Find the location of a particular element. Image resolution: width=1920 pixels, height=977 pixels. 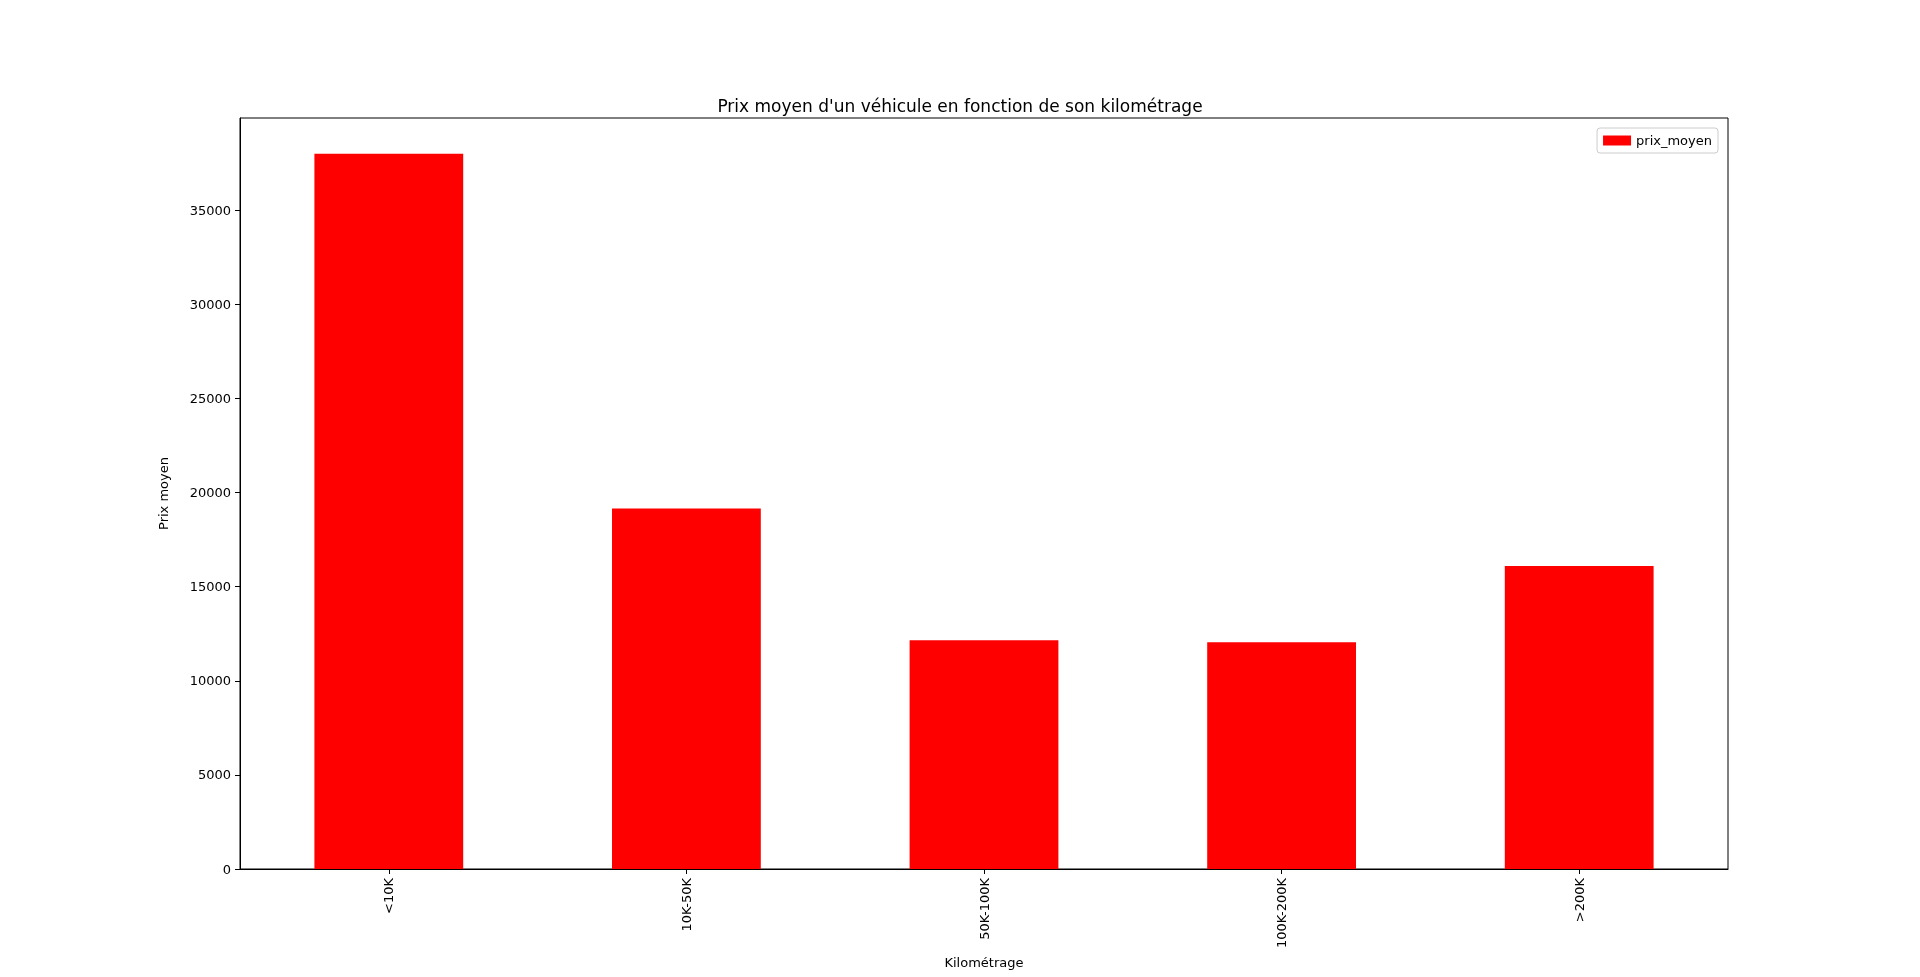

y-tick-label: 30000 is located at coordinates (210, 304).